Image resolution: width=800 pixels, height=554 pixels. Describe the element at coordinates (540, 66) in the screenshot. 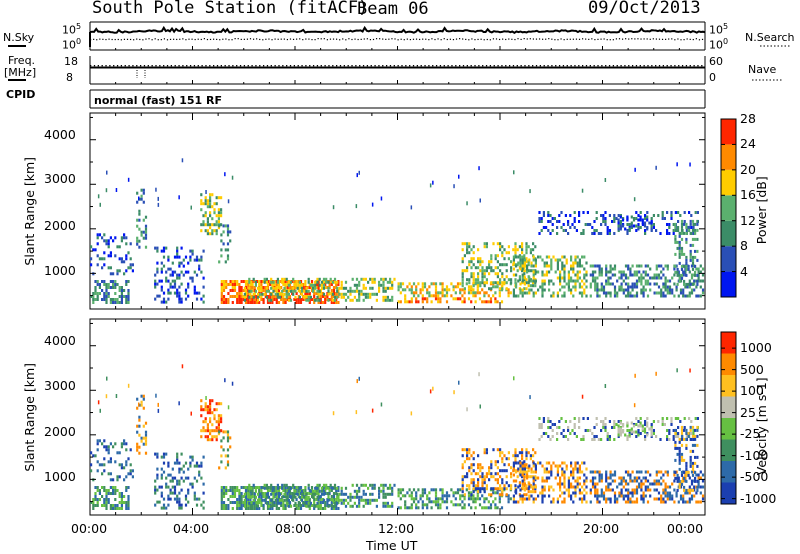

I see `nave-point` at that location.